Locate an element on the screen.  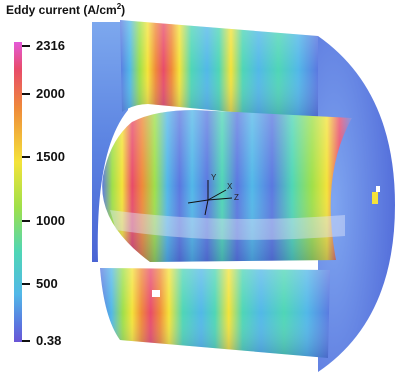
colorbar-label-1000: 1000 is located at coordinates (50, 220).